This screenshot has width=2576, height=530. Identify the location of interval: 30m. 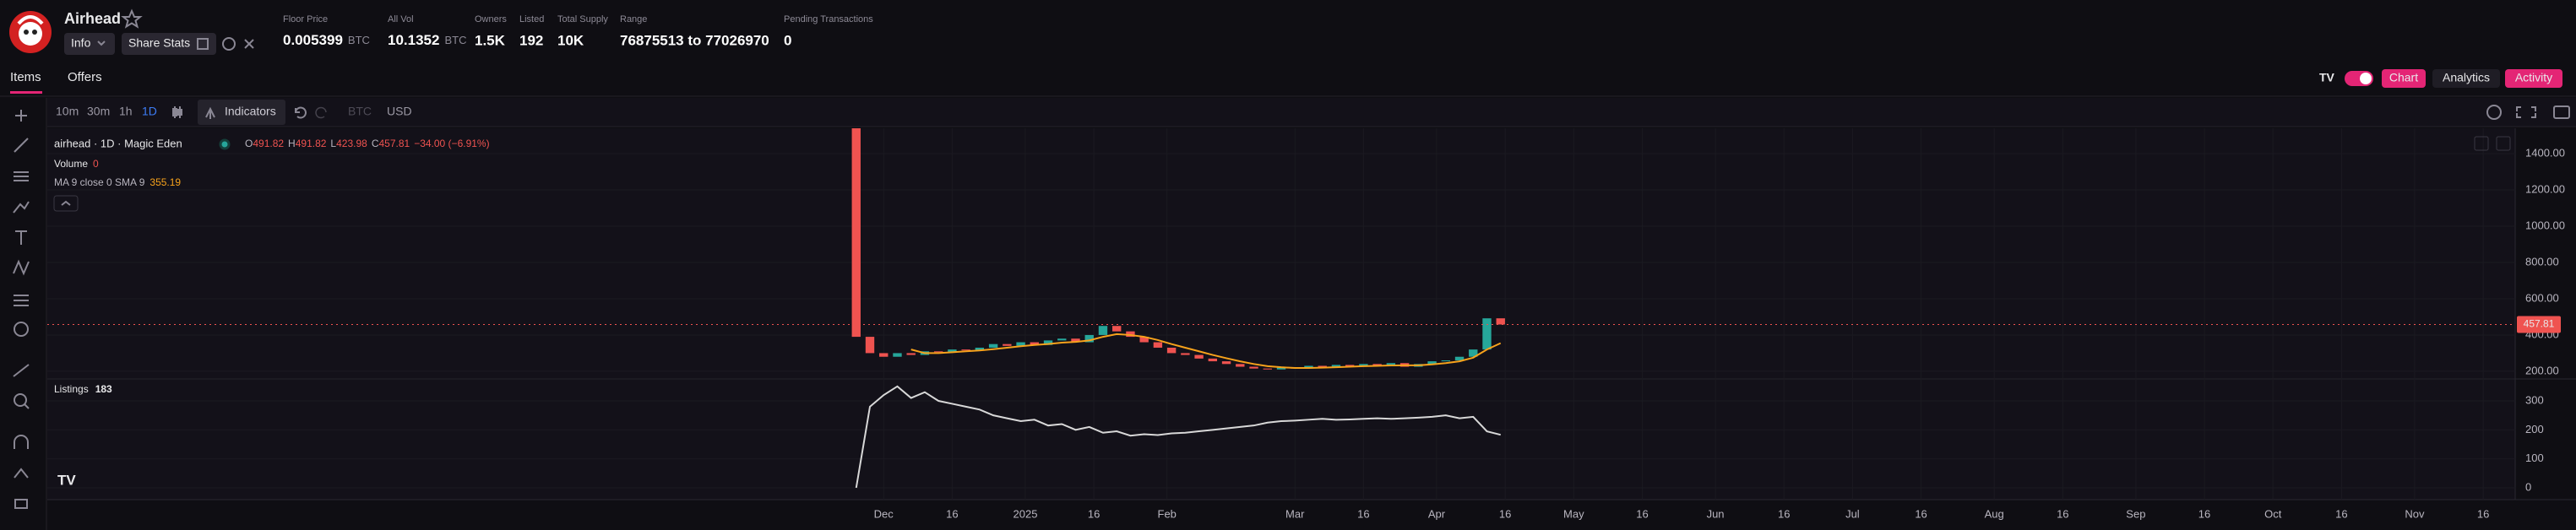
(98, 111).